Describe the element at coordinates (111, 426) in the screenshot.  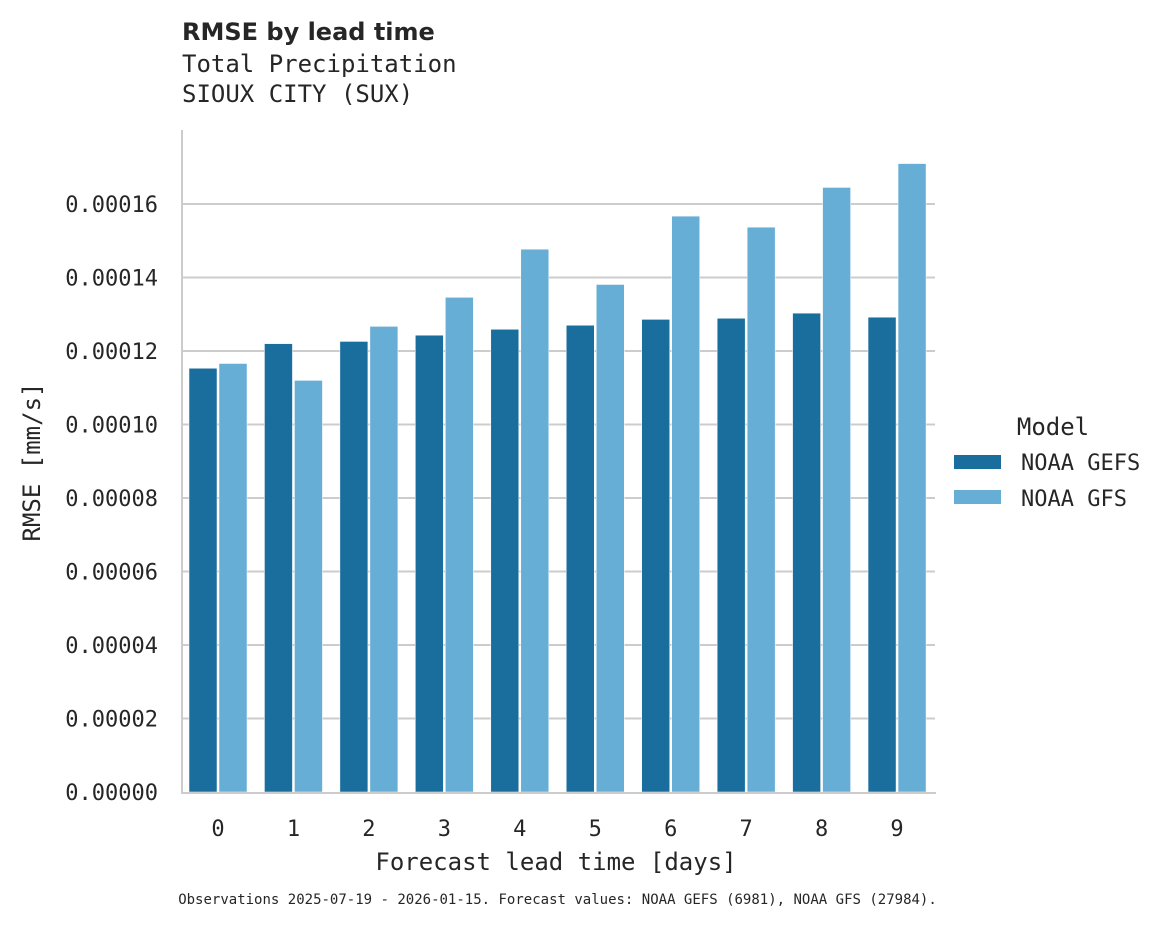
I see `y-tick-label: 0.00010` at that location.